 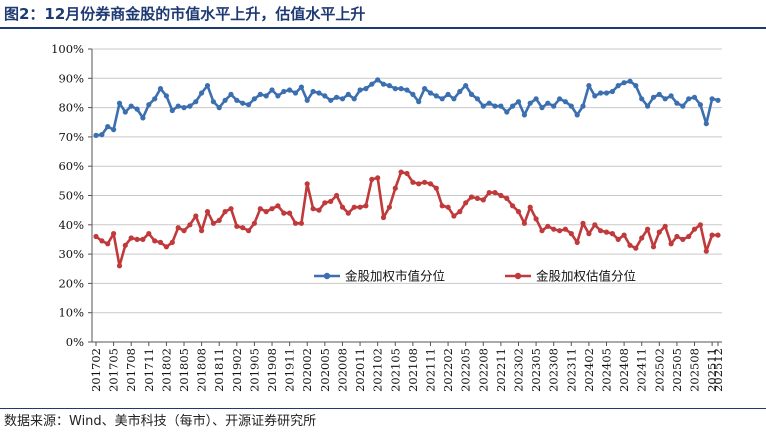 I want to click on chart-title: 图2：12月份券商金股的市值水平上升，估值水平上升, so click(x=185, y=14).